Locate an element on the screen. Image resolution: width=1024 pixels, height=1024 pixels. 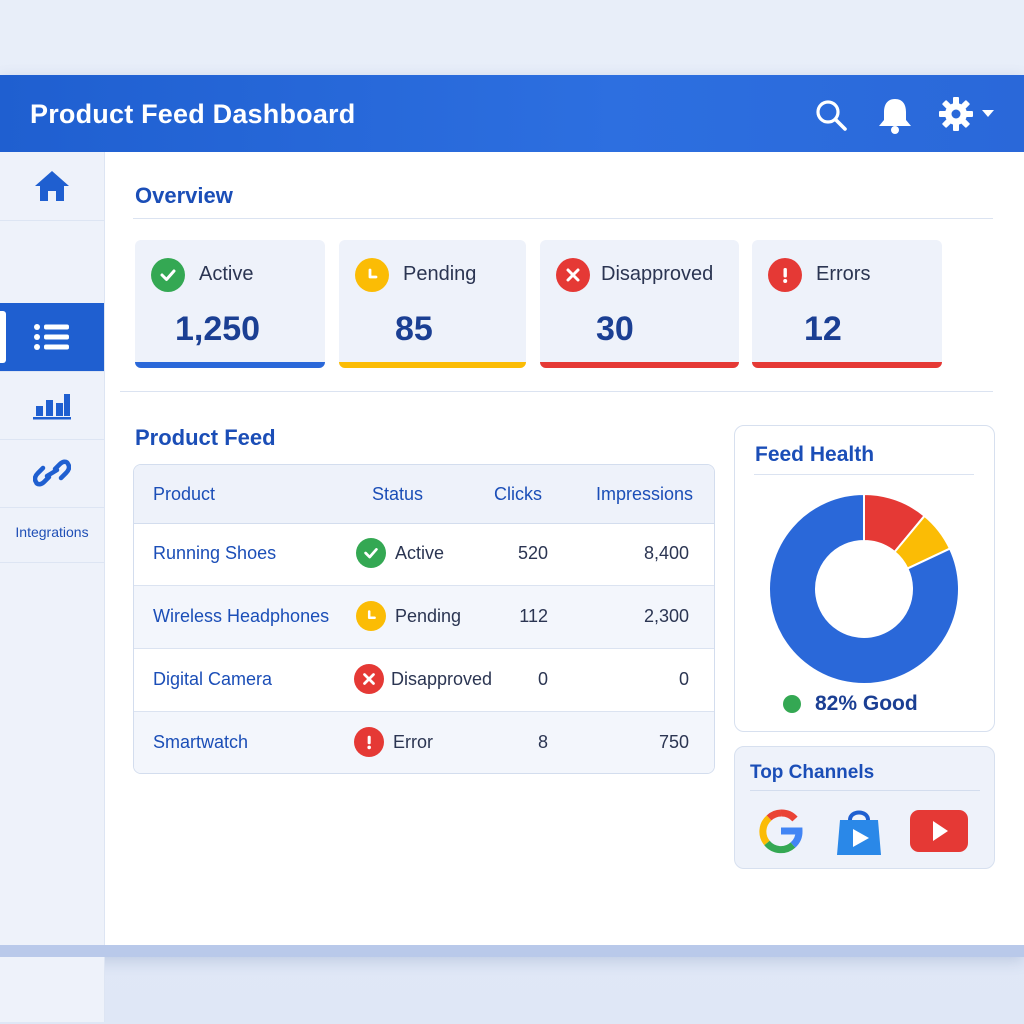
google-icon is located at coordinates (781, 831).